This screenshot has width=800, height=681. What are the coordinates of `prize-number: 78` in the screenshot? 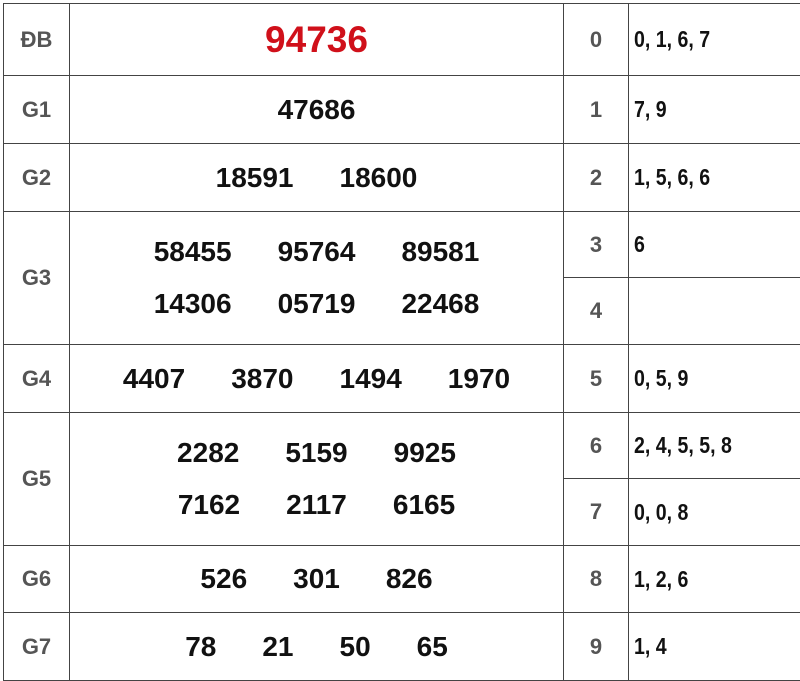 It's located at (200, 647).